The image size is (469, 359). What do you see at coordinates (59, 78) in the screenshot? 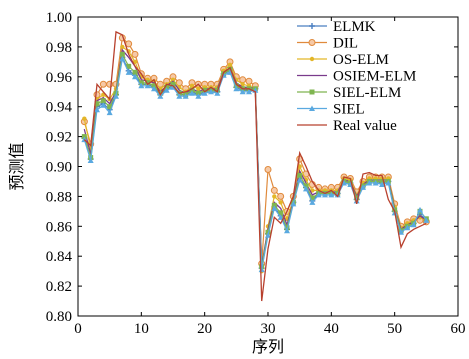
I see `y-tick-label: 0.96` at bounding box center [59, 78].